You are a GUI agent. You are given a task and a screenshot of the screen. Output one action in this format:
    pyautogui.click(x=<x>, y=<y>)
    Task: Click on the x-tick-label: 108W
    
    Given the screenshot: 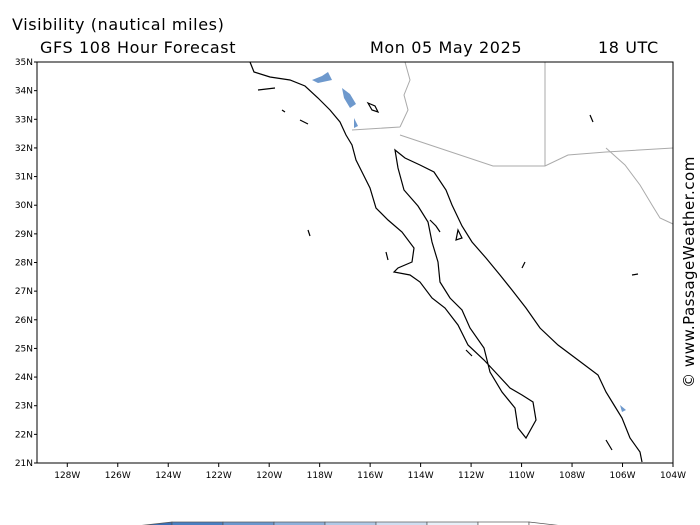 What is the action you would take?
    pyautogui.click(x=572, y=476)
    